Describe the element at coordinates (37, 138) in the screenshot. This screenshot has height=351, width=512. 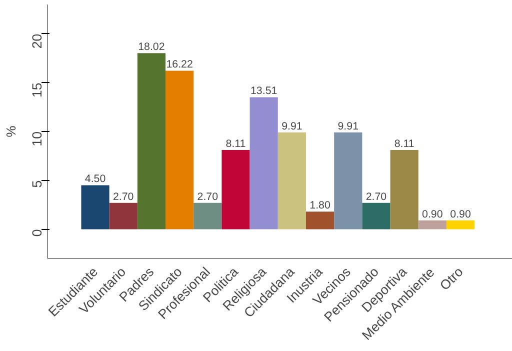
I see `y-tick-label: 10` at that location.